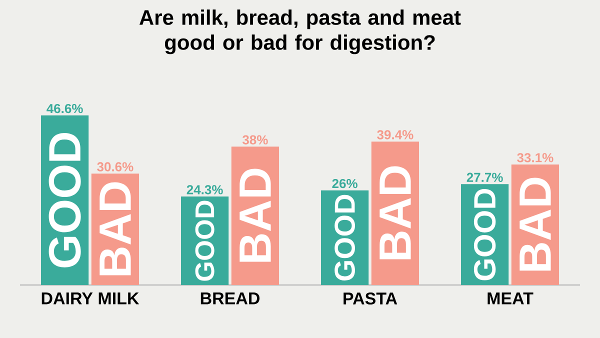  What do you see at coordinates (91, 298) in the screenshot?
I see `x-tick-label: DAIRY MILK` at bounding box center [91, 298].